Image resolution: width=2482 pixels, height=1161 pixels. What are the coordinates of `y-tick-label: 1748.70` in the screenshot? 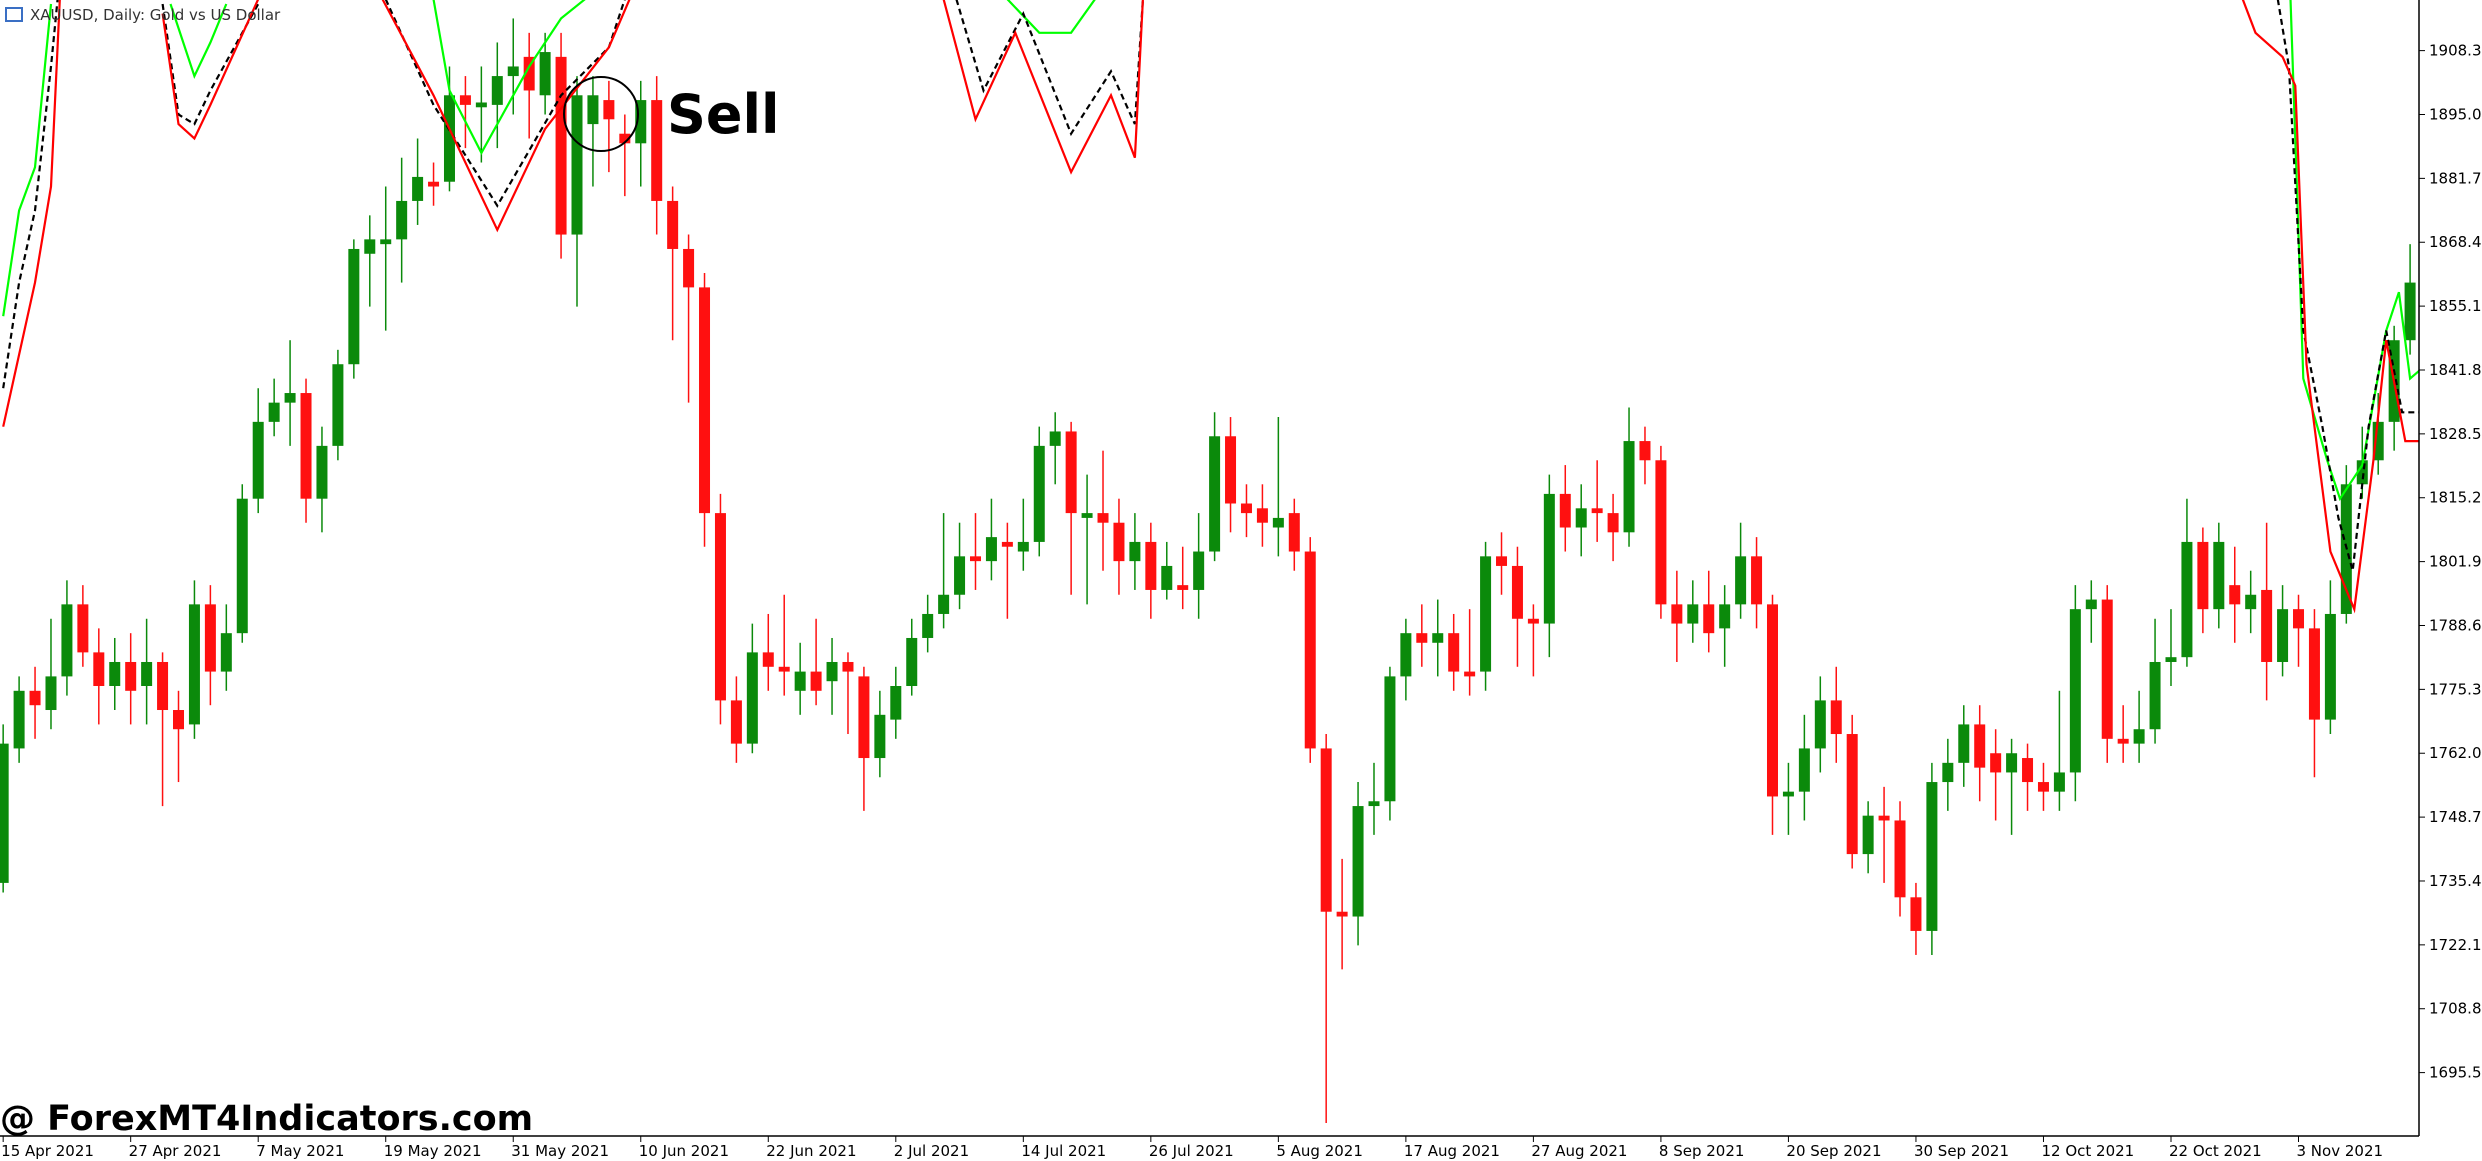 It's located at (2455, 817).